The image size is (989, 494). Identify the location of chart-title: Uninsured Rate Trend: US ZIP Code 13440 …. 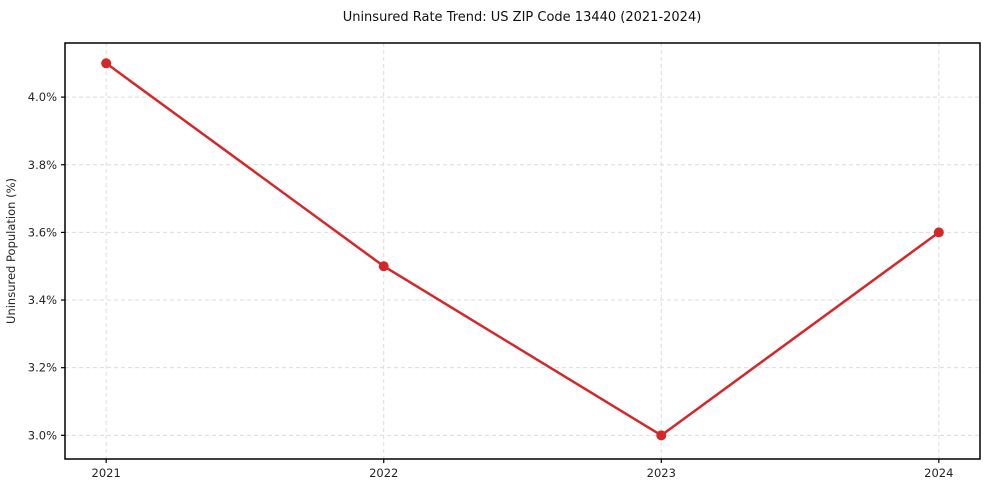
(522, 17).